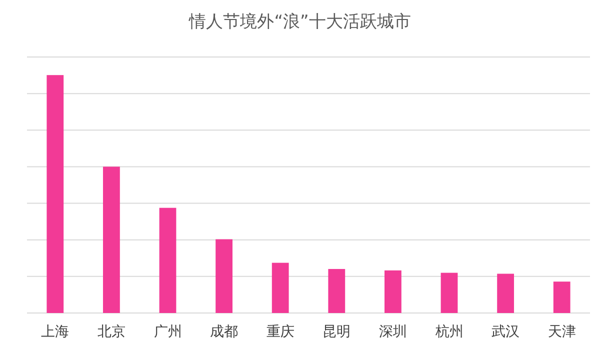 The width and height of the screenshot is (600, 349). I want to click on x-tick-label: 成都, so click(224, 332).